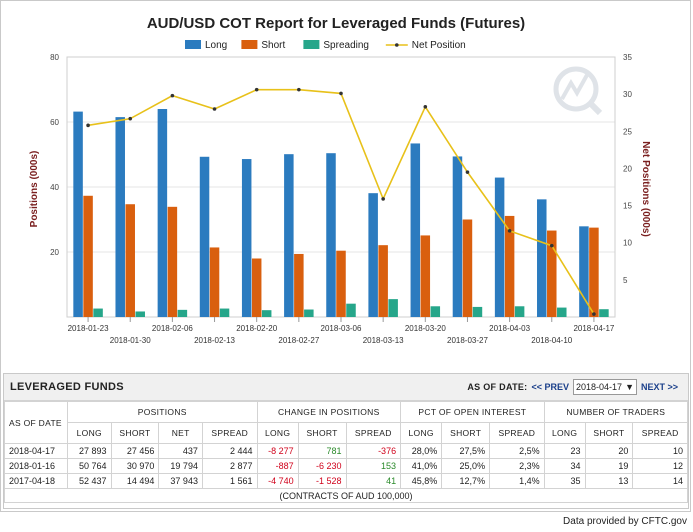  What do you see at coordinates (660, 451) in the screenshot?
I see `cell-tr-spread: 10` at bounding box center [660, 451].